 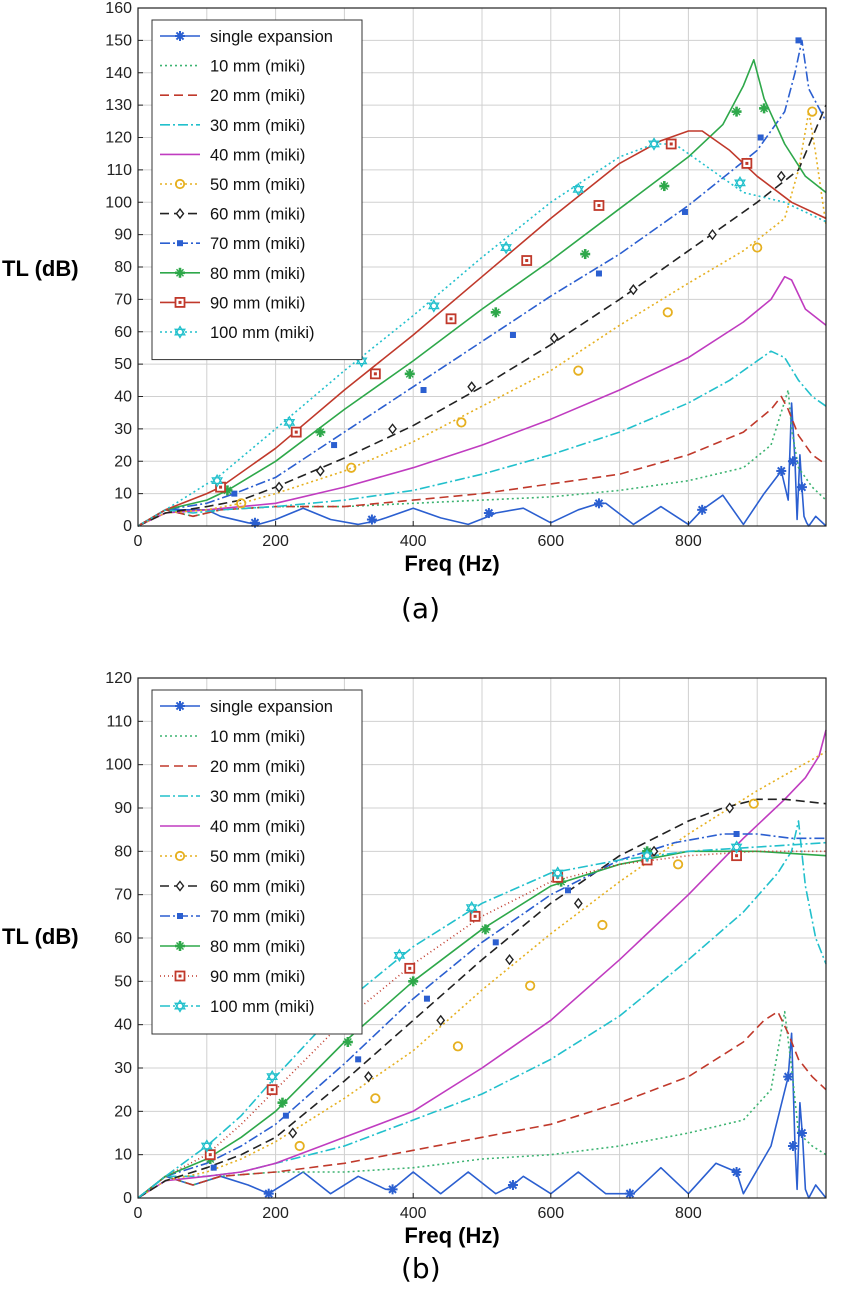 What do you see at coordinates (118, 138) in the screenshot?
I see `chart-a-y-tick-label: 120` at bounding box center [118, 138].